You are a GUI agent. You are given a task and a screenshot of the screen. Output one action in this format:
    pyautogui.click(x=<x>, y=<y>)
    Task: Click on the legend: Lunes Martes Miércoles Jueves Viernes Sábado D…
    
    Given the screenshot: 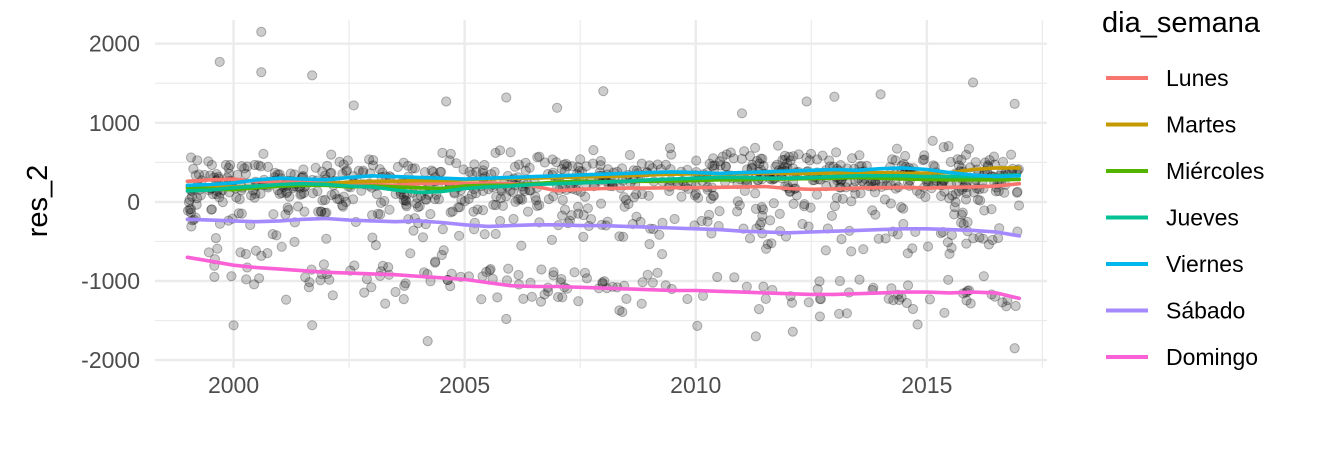 What is the action you would take?
    pyautogui.click(x=1185, y=217)
    